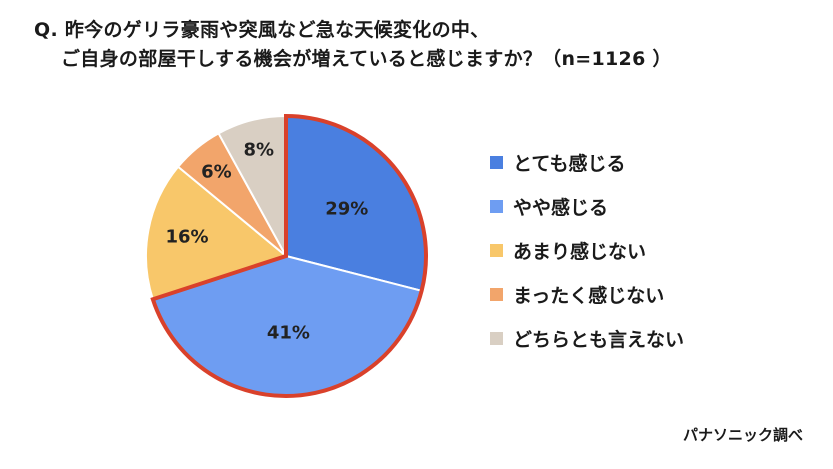 The width and height of the screenshot is (833, 469). I want to click on slice-value-label: 41%, so click(288, 333).